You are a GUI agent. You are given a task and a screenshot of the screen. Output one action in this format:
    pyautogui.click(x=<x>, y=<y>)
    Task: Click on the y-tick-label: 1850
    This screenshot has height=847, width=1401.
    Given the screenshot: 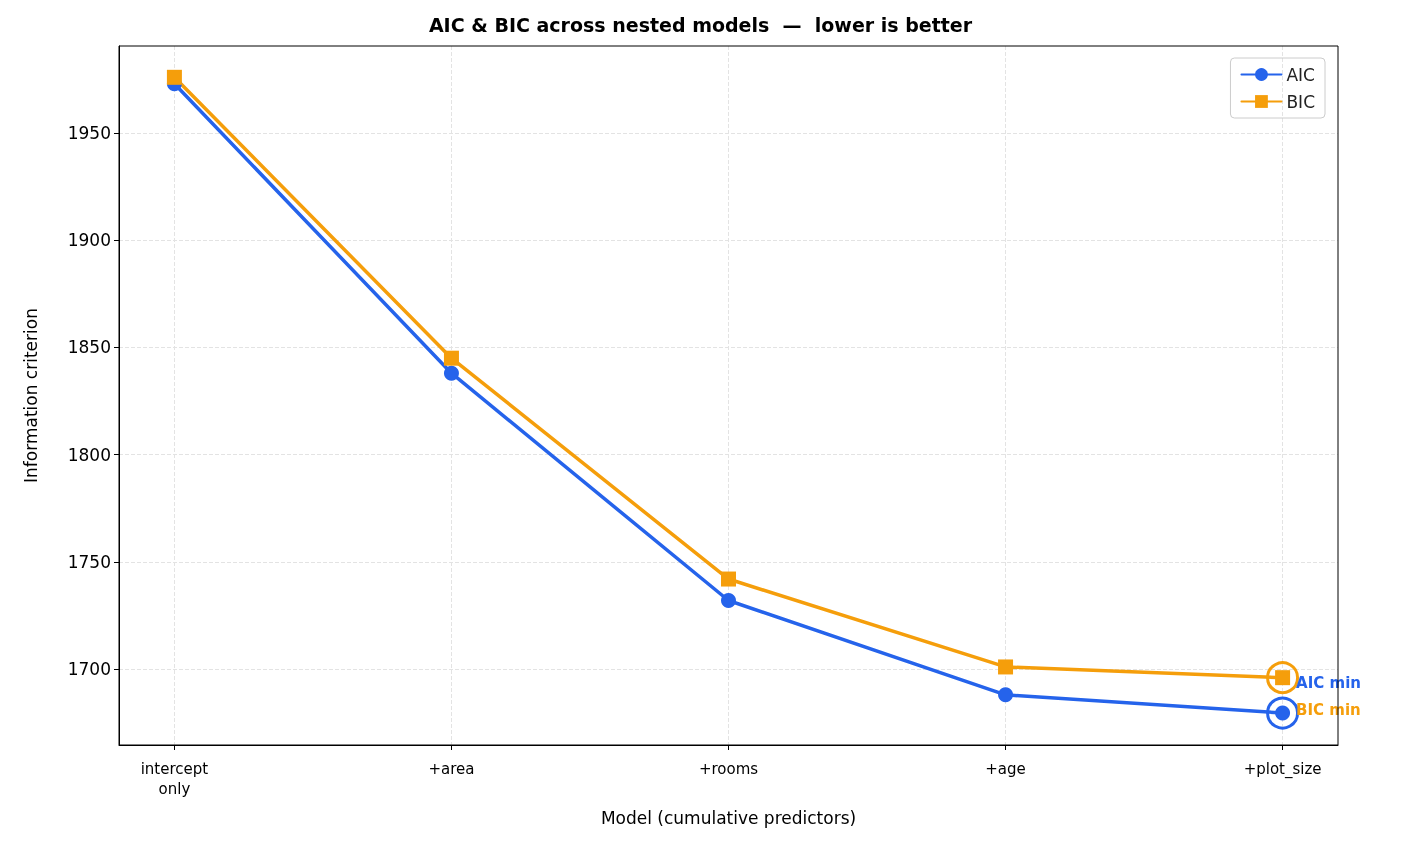 What is the action you would take?
    pyautogui.click(x=89, y=347)
    